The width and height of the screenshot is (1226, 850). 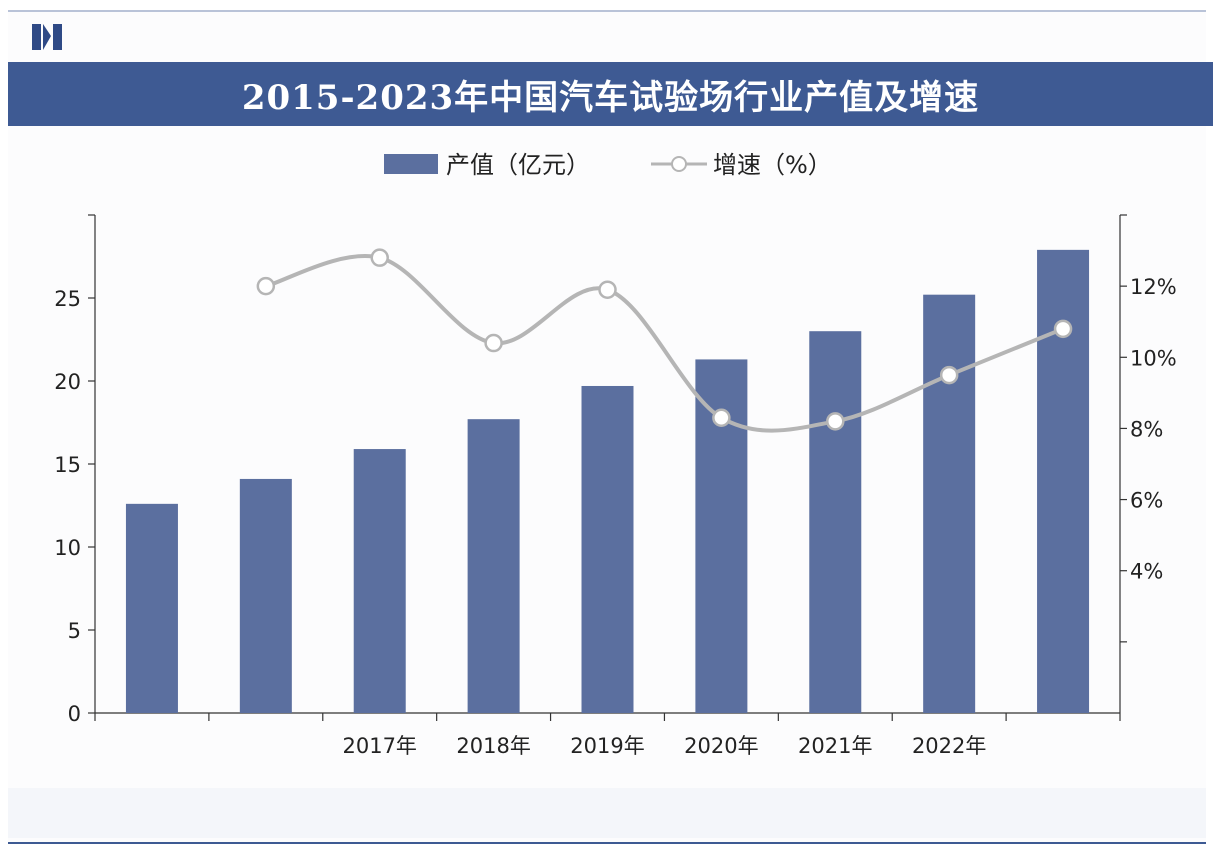 I want to click on y-right-tick-label: 6%, so click(x=1146, y=501).